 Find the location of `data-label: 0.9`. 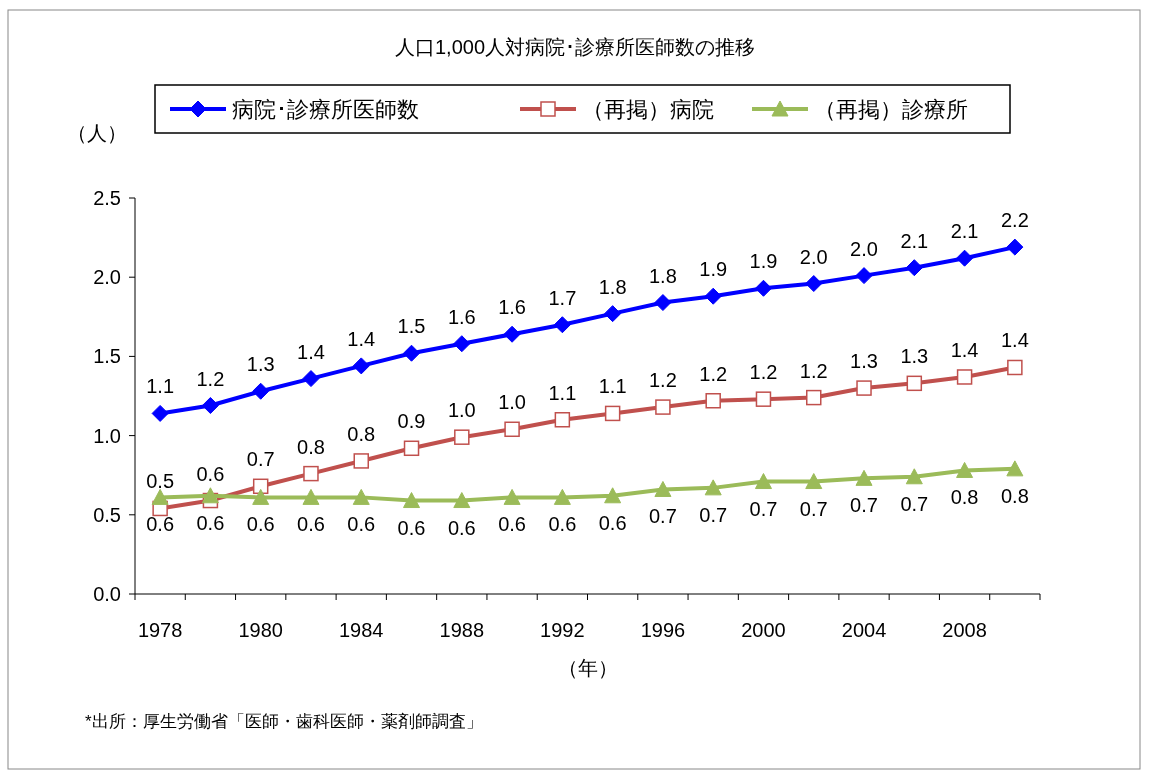

data-label: 0.9 is located at coordinates (411, 421).